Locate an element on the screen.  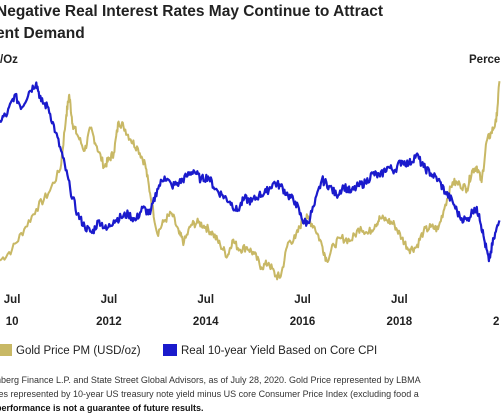
chart-title-line2: ent Demand is located at coordinates (42, 33).